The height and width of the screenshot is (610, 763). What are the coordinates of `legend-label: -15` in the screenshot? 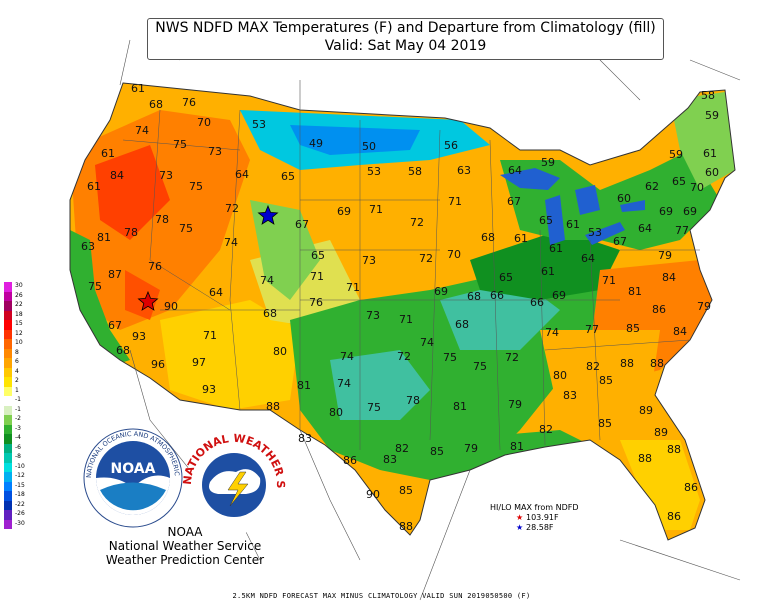 It's located at (20, 485).